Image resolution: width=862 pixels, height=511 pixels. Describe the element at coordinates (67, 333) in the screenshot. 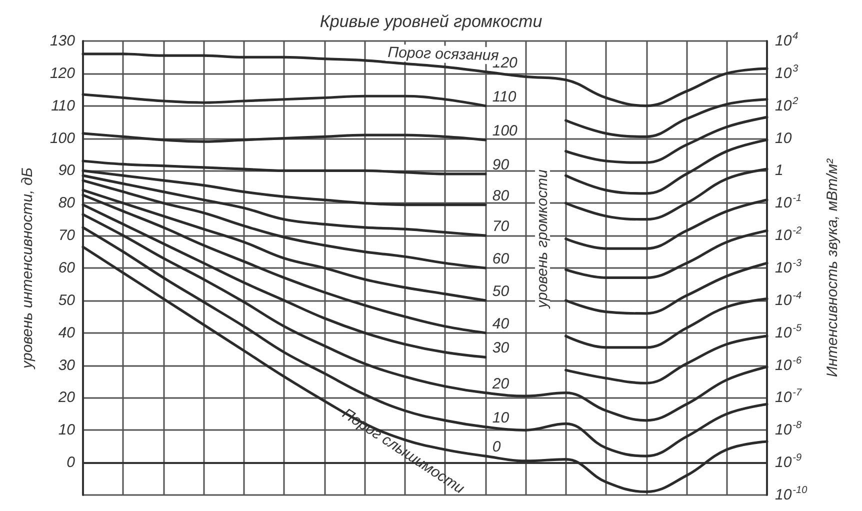

I see `y-tick-label: 40` at that location.